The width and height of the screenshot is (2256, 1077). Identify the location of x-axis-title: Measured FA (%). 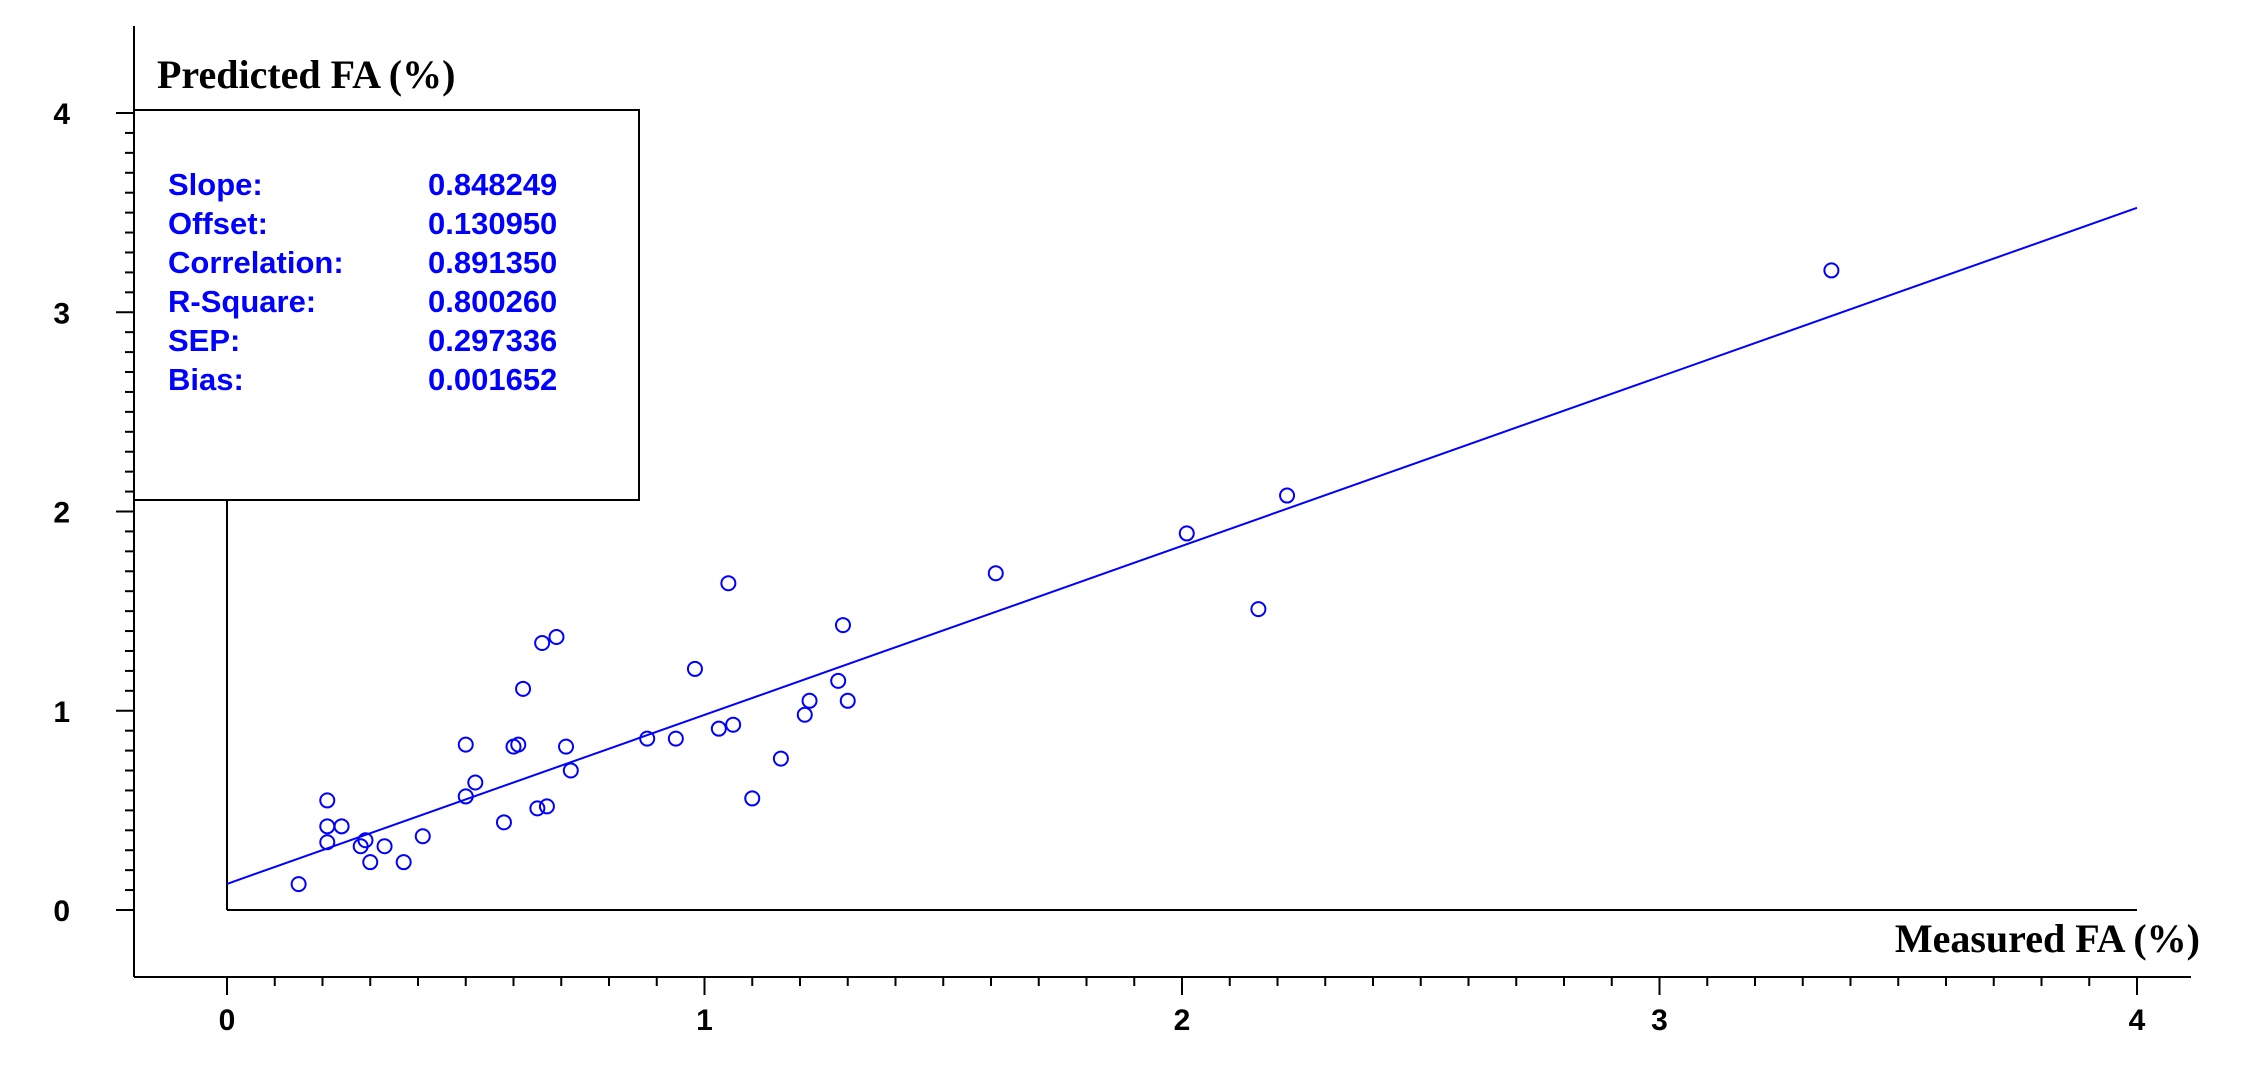
(2047, 938).